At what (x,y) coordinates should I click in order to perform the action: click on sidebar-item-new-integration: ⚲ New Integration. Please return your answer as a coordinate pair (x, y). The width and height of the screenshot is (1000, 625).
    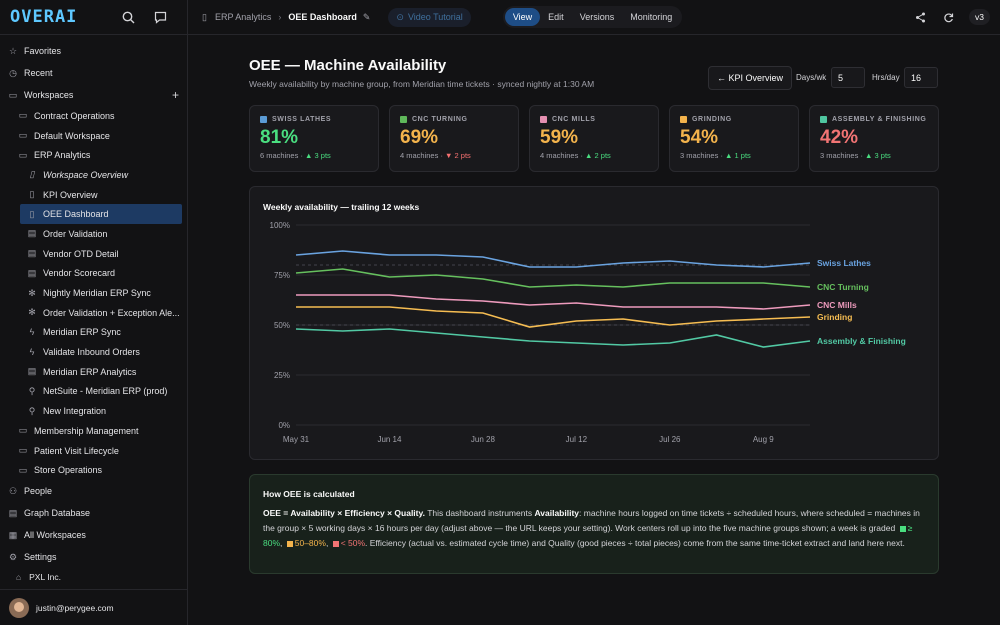
    Looking at the image, I should click on (93, 411).